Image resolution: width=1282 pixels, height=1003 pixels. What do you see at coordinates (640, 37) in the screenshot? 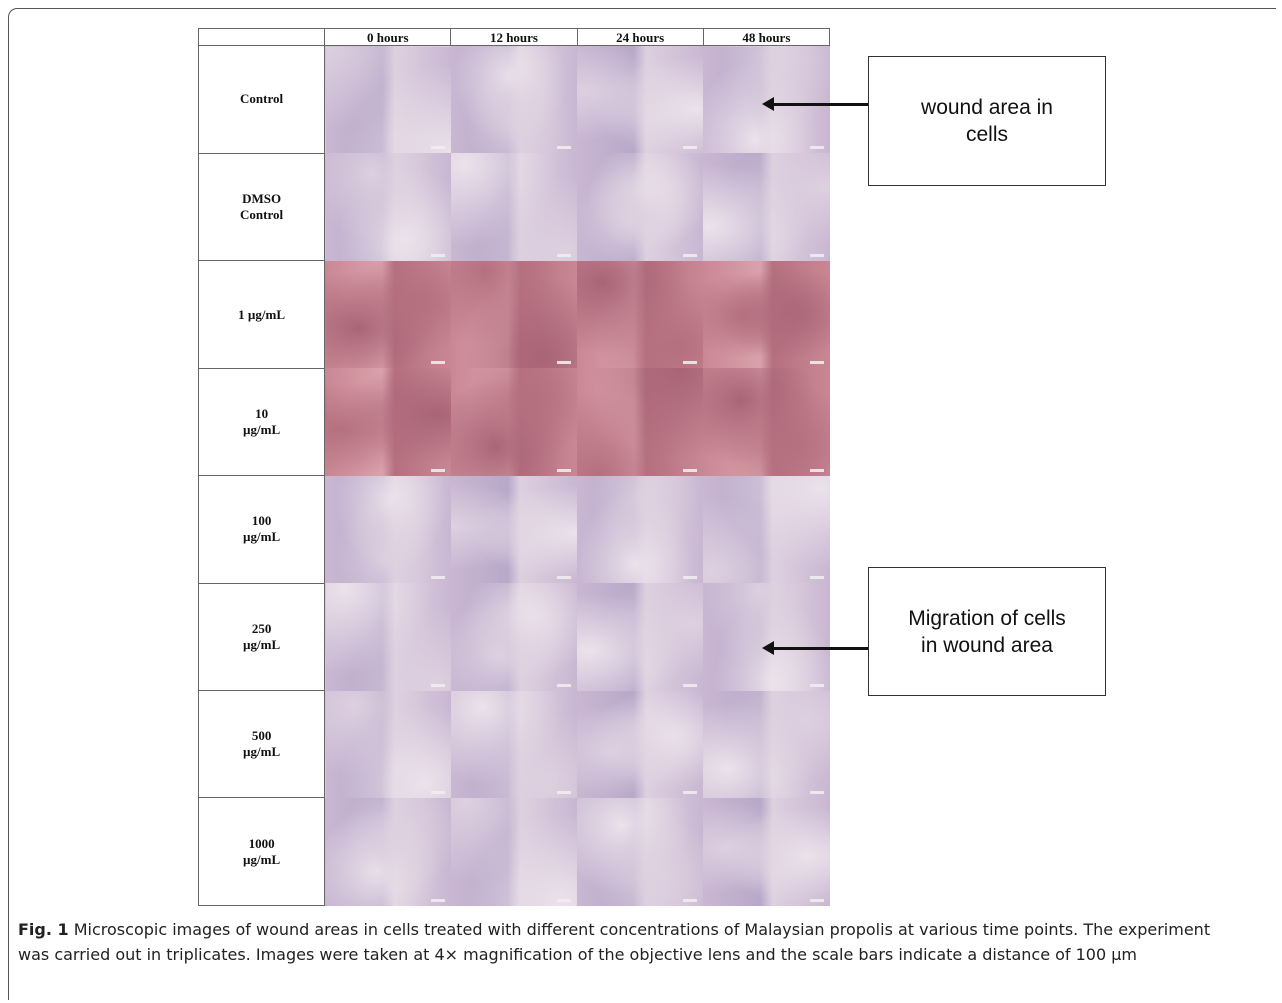
I see `column-header: 24 hours` at bounding box center [640, 37].